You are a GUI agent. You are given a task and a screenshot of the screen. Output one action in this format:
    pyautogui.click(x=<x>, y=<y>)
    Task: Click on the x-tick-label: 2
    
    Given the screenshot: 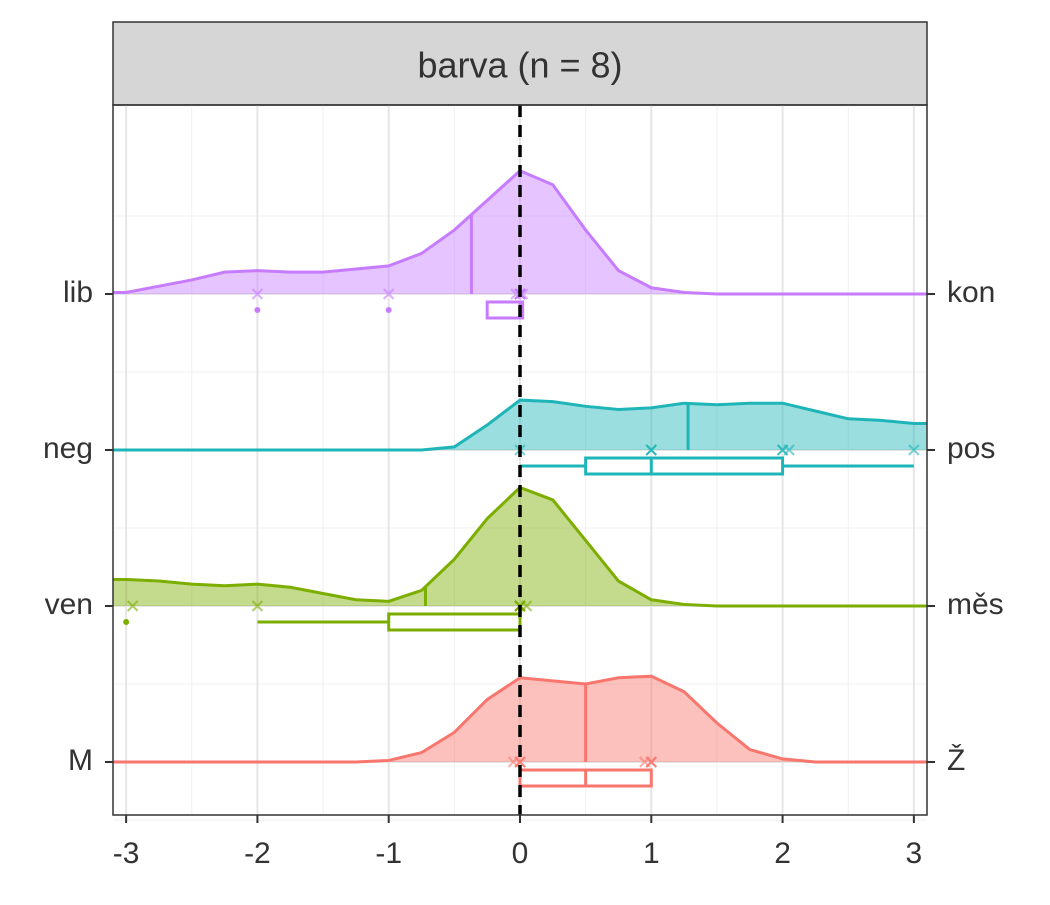 What is the action you would take?
    pyautogui.click(x=782, y=853)
    